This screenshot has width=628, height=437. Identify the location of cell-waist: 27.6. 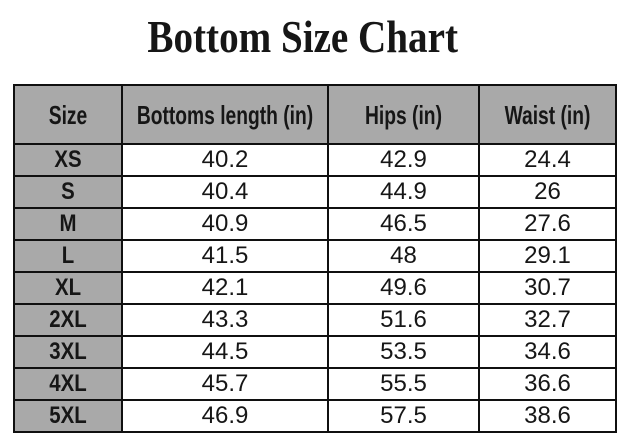
(547, 224).